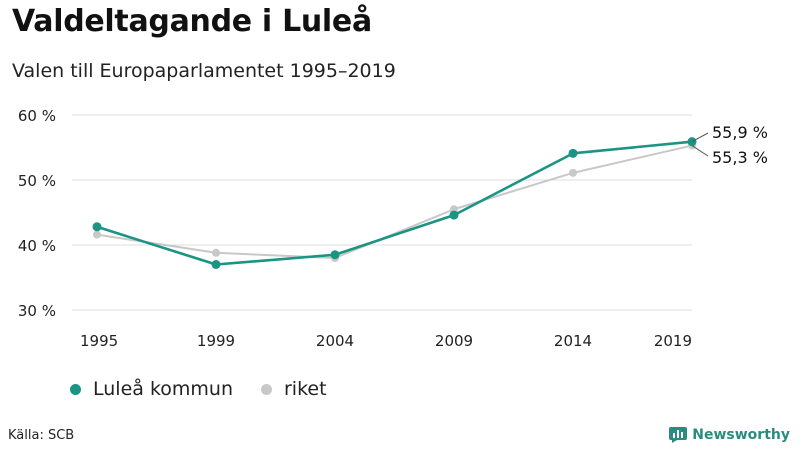 This screenshot has width=800, height=450. What do you see at coordinates (204, 71) in the screenshot?
I see `chart-subtitle: Valen till Europaparlamentet 1995–2019` at bounding box center [204, 71].